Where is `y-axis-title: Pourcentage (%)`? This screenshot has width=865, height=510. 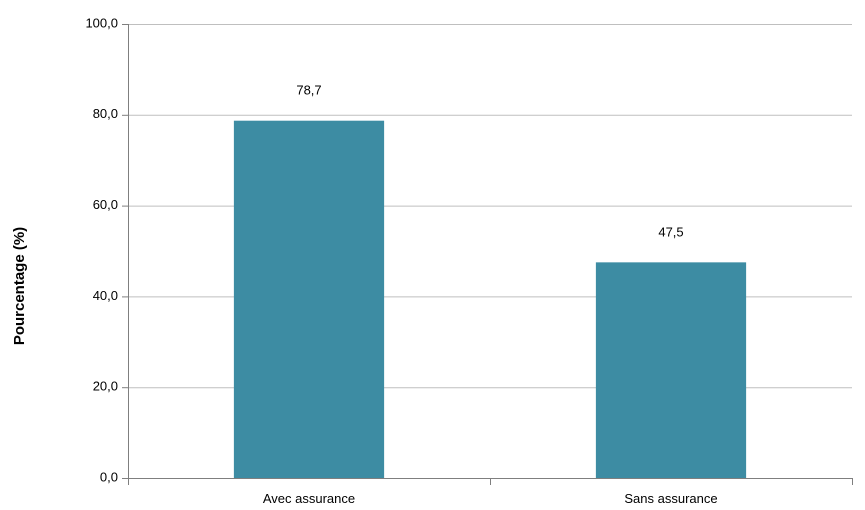
y-axis-title: Pourcentage (%) is located at coordinates (19, 286).